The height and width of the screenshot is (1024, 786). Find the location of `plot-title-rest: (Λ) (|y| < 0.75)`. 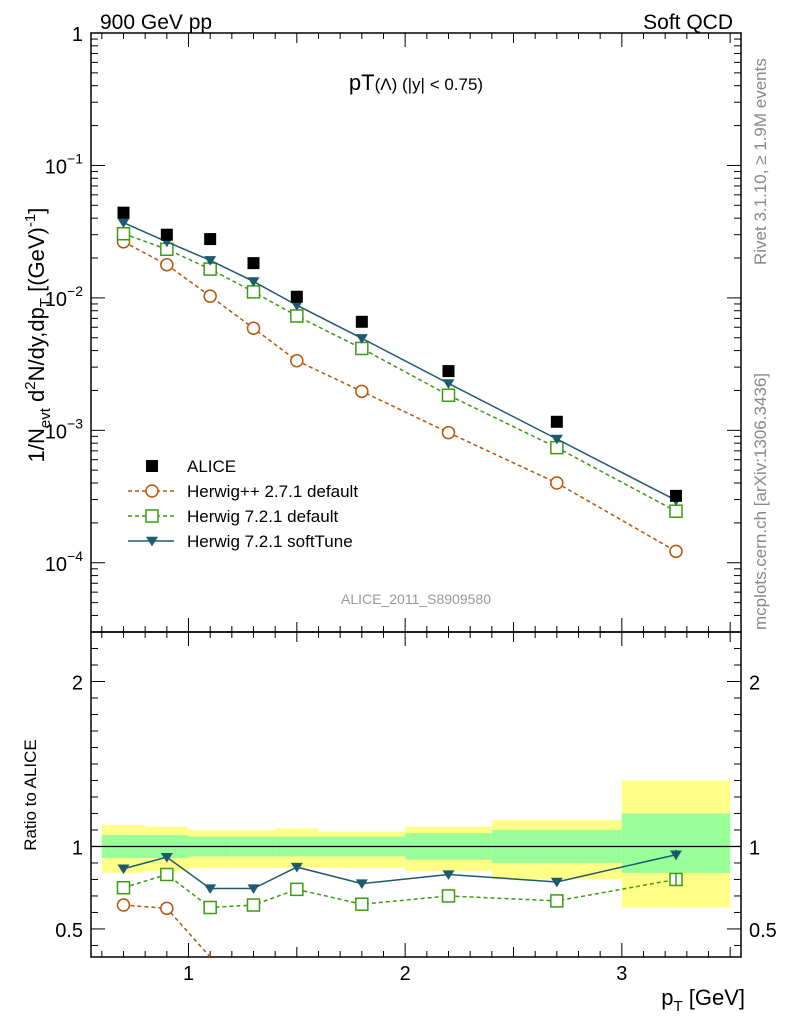

plot-title-rest: (Λ) (|y| < 0.75) is located at coordinates (429, 84).